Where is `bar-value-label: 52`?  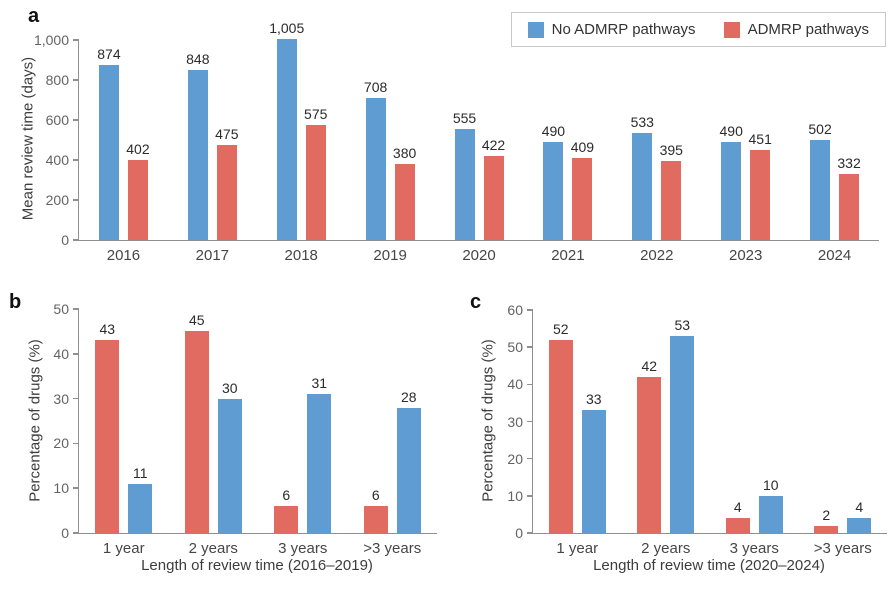
bar-value-label: 52 is located at coordinates (560, 328).